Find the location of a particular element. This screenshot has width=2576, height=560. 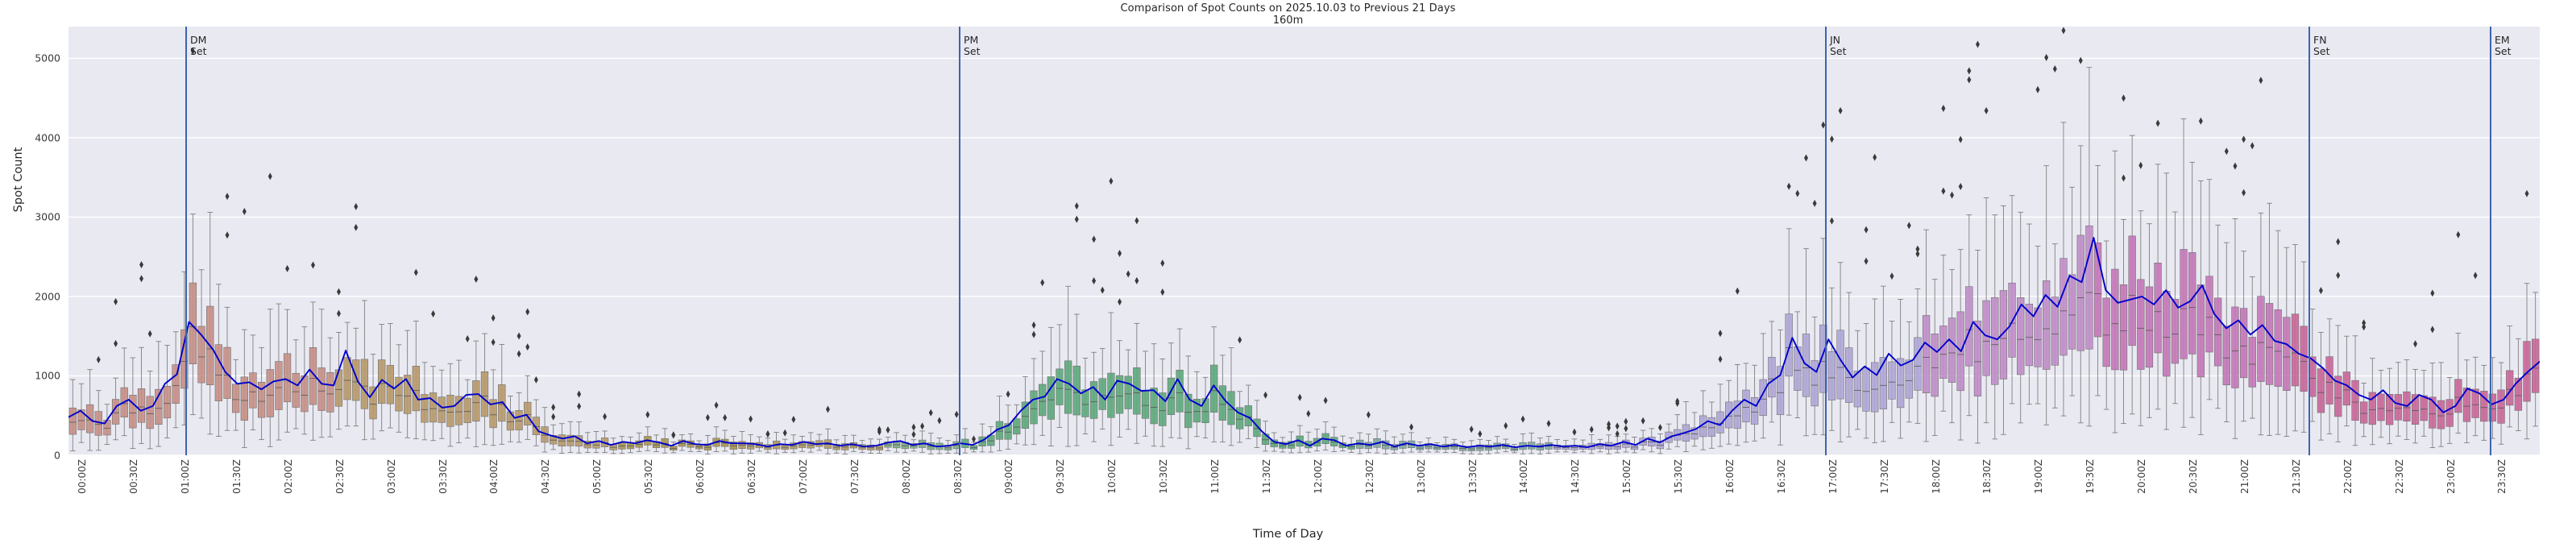

x-tick-label: 15:30Z is located at coordinates (1679, 477).